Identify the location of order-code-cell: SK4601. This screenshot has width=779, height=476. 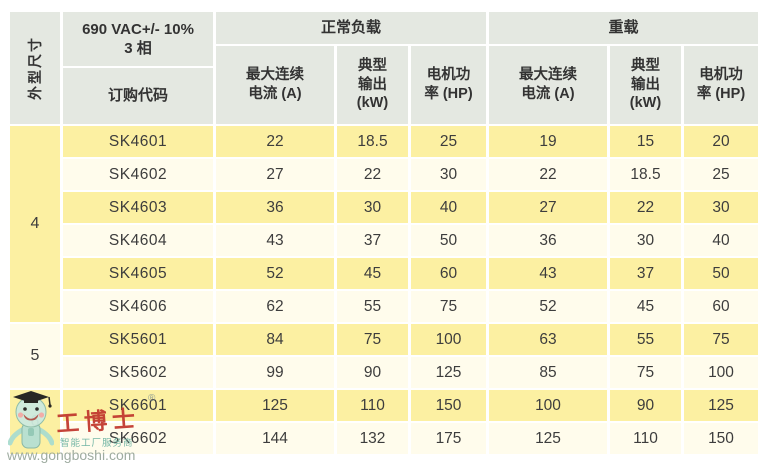
(138, 141).